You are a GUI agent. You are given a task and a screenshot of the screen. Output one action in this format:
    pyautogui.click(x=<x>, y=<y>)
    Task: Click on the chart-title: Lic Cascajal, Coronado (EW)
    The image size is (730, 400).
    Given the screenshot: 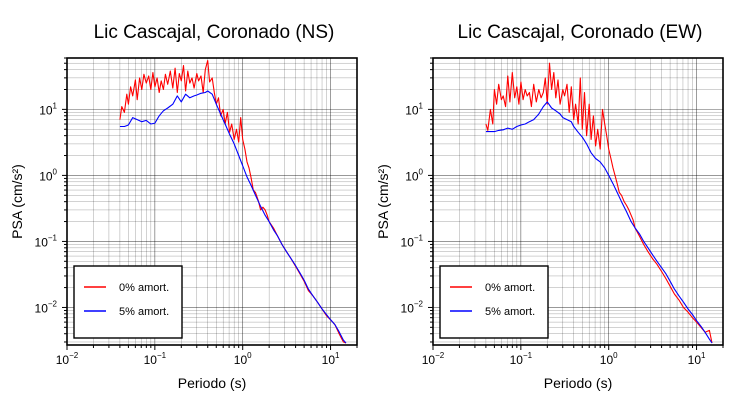 What is the action you would take?
    pyautogui.click(x=580, y=32)
    